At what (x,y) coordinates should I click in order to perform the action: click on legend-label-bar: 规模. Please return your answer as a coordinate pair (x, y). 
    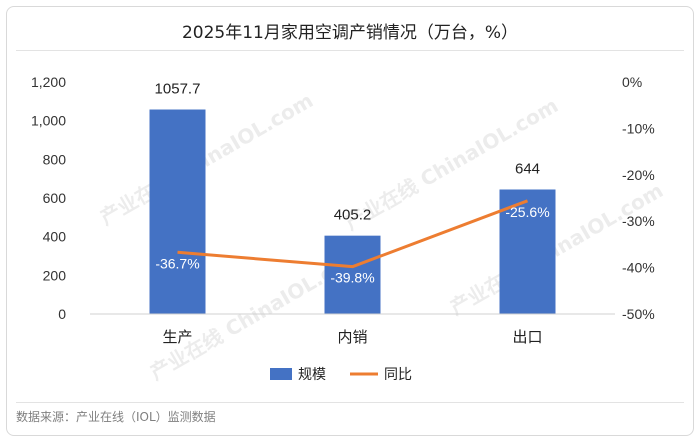
    Looking at the image, I should click on (312, 375).